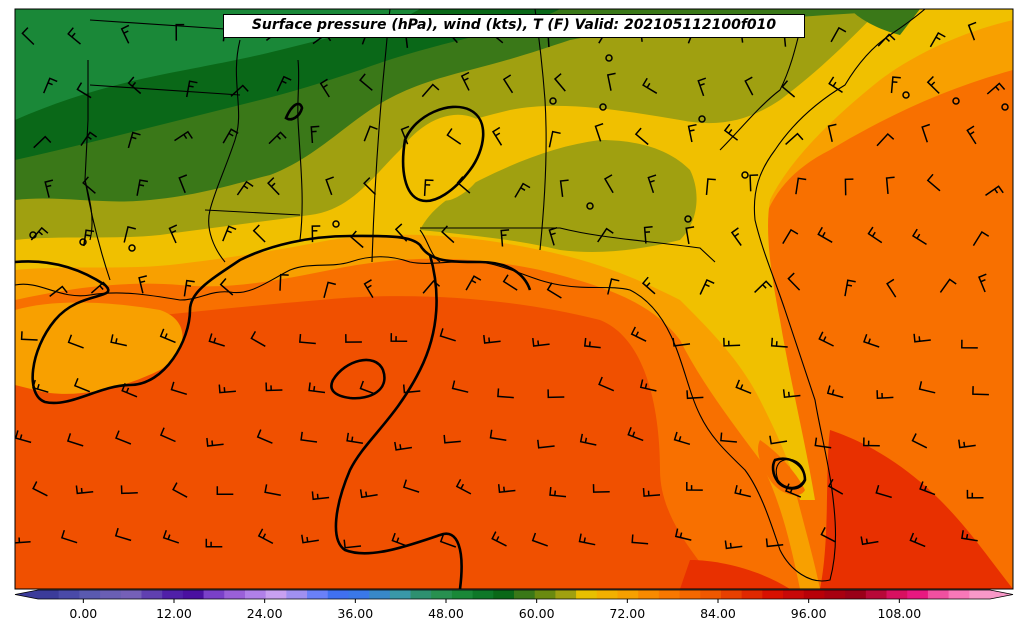 The image size is (1022, 633). I want to click on state-border-ar-ms, so click(165, 90).